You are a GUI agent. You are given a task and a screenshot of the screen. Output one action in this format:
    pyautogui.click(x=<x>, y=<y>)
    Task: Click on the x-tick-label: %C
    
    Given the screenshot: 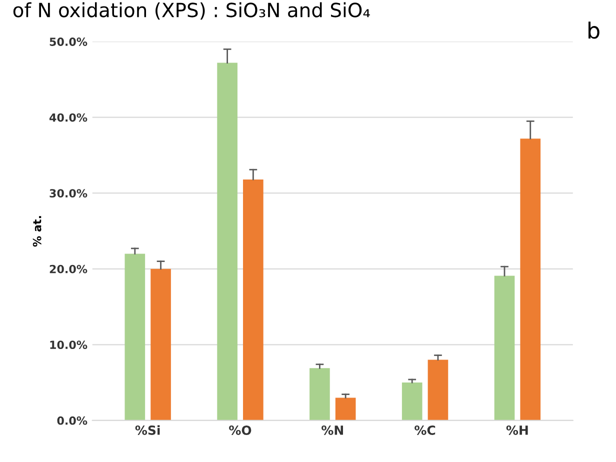 What is the action you would take?
    pyautogui.click(x=425, y=430)
    